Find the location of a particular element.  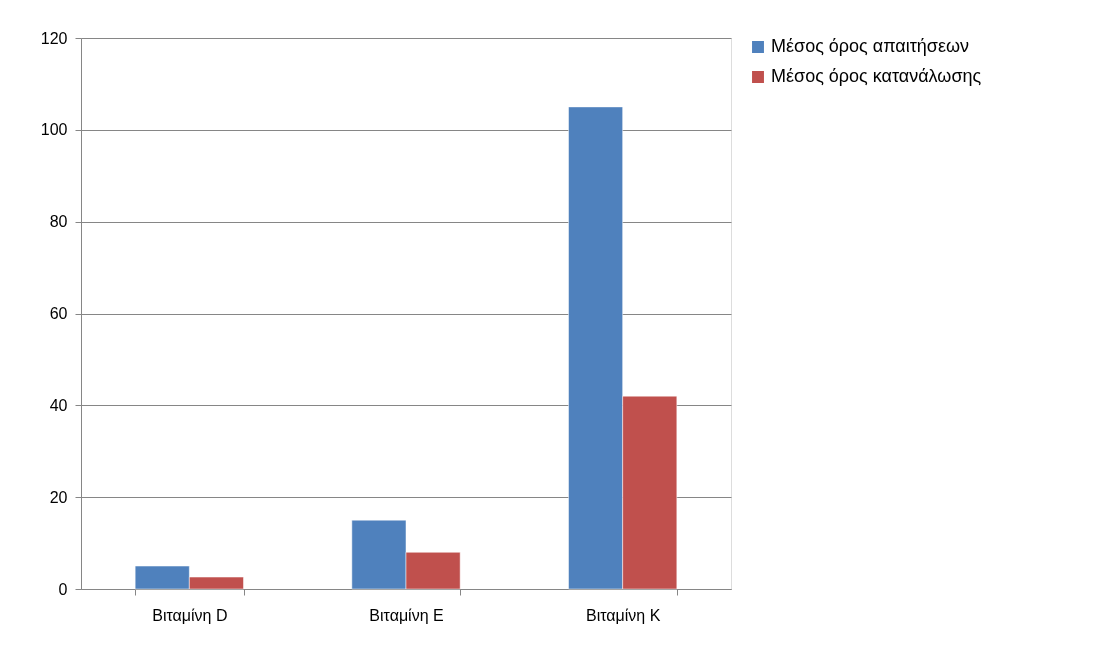

legend-label: Μέσος όρος κατανάλωσης is located at coordinates (876, 76).